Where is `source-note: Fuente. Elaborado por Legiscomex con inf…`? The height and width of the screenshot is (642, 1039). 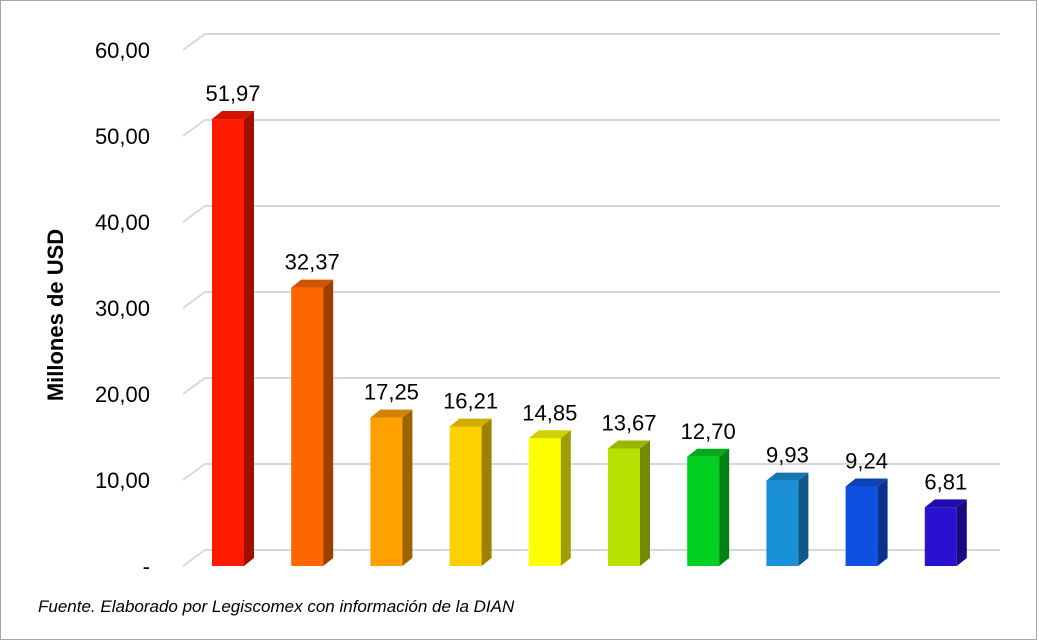 source-note: Fuente. Elaborado por Legiscomex con inf… is located at coordinates (276, 606).